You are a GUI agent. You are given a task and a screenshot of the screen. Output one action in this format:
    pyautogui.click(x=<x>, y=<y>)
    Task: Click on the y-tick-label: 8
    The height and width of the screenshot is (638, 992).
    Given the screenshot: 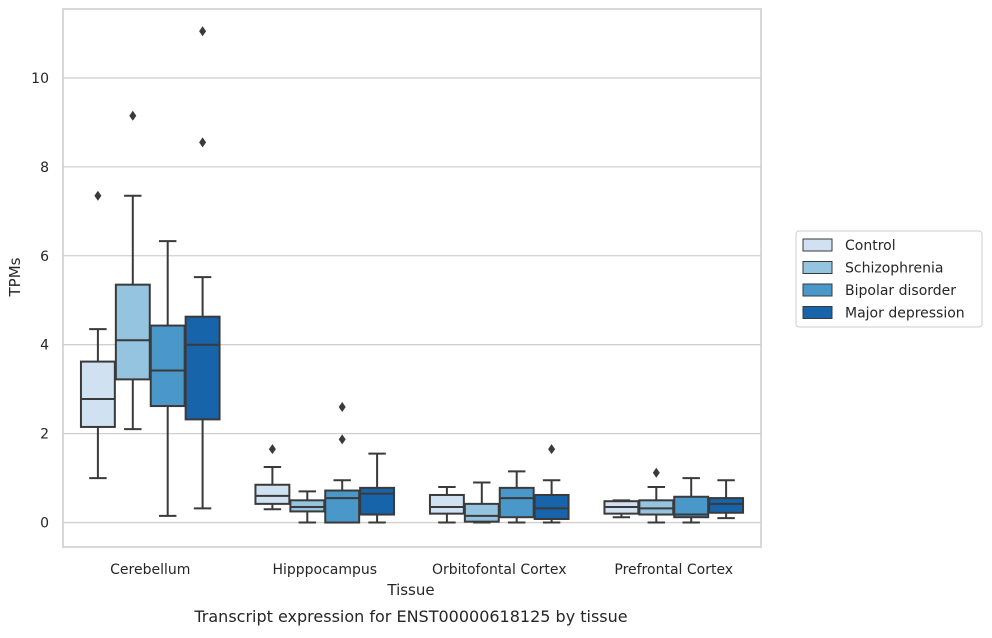 What is the action you would take?
    pyautogui.click(x=44, y=168)
    